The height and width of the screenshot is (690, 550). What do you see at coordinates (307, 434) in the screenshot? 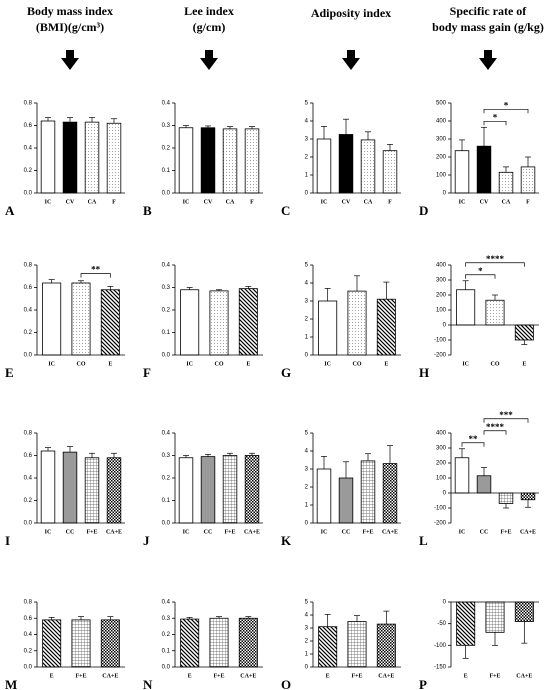
I see `y-tick-label: 5` at bounding box center [307, 434].